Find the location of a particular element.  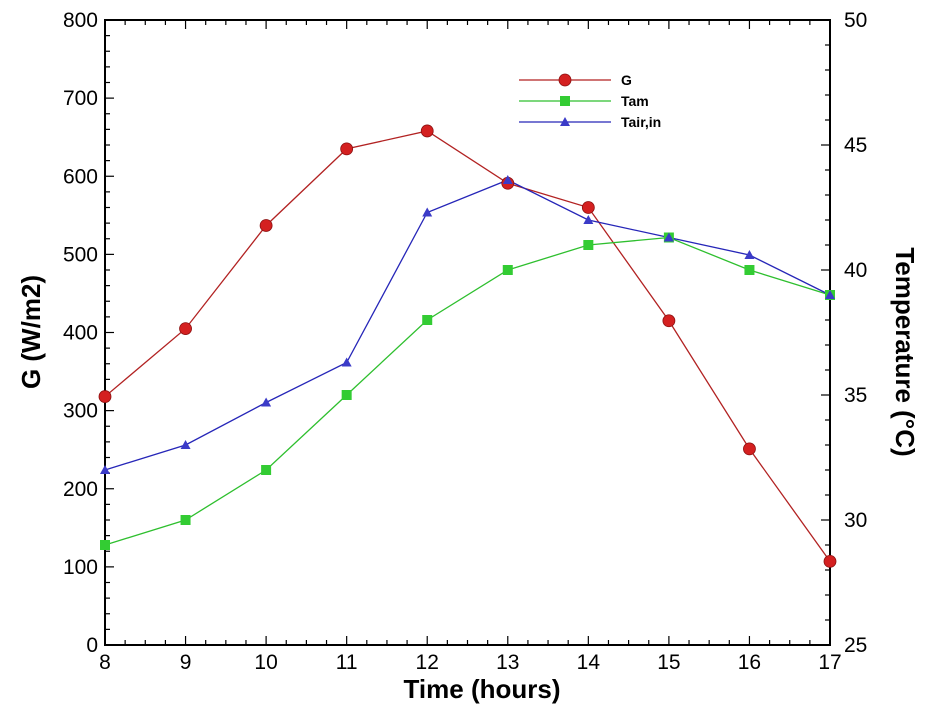

y-tick-label: 300 is located at coordinates (80, 411).